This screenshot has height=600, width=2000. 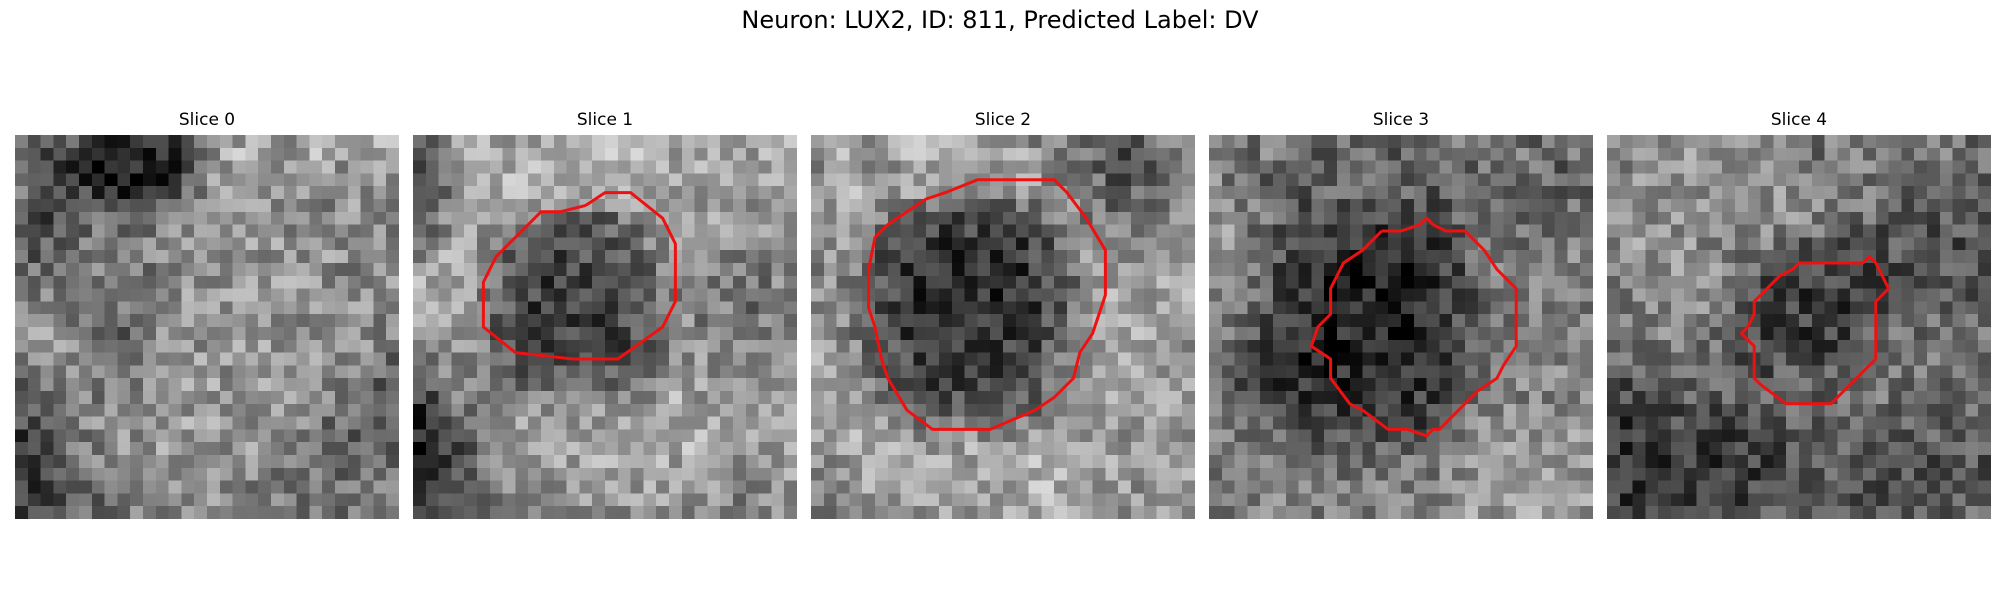 What do you see at coordinates (605, 120) in the screenshot?
I see `slice-title: Slice 1` at bounding box center [605, 120].